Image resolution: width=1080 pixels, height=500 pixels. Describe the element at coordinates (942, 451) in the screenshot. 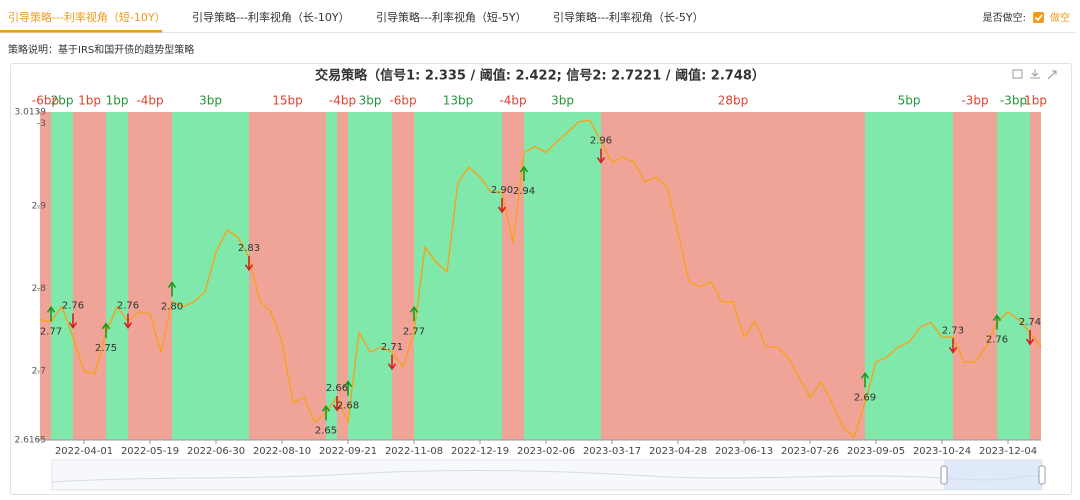

I see `x-tick-label: 2023-10-24` at that location.